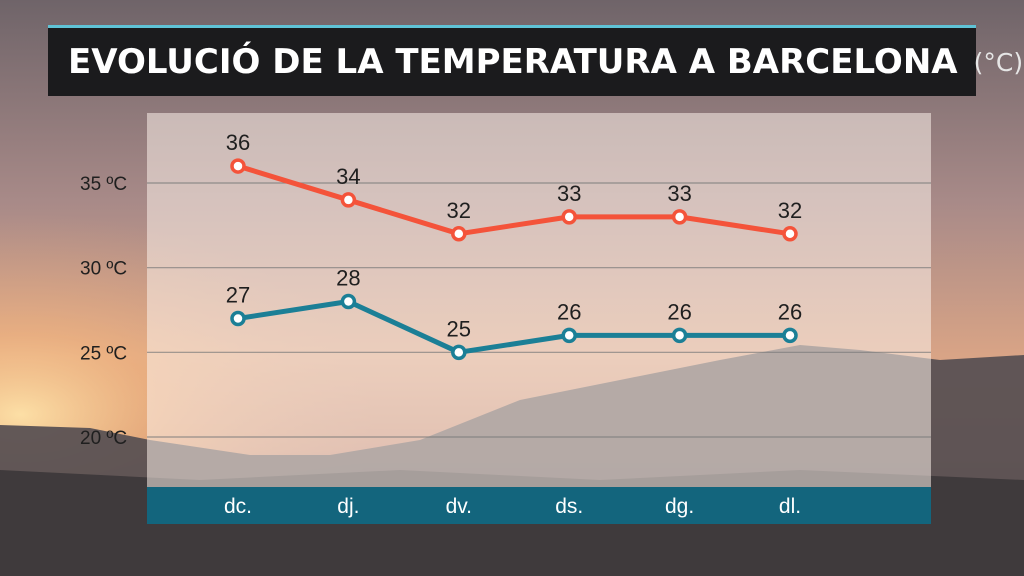  What do you see at coordinates (569, 506) in the screenshot?
I see `x-tick-label: ds.` at bounding box center [569, 506].